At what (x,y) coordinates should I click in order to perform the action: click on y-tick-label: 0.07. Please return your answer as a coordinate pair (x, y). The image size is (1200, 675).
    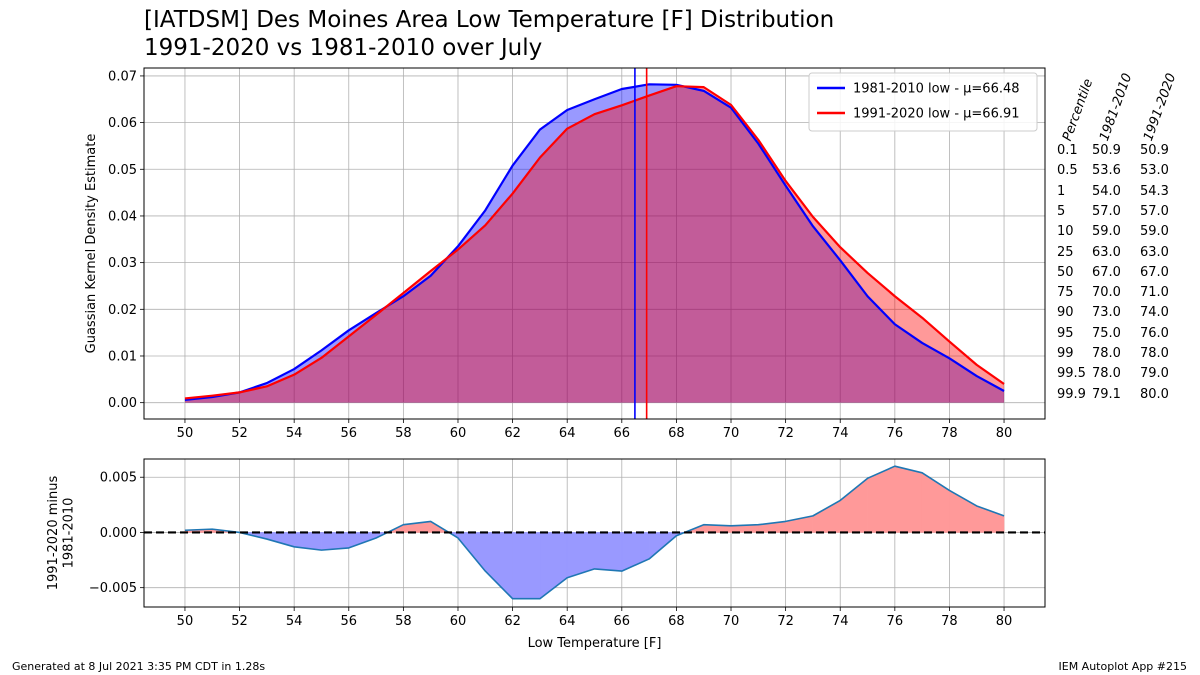
    Looking at the image, I should click on (122, 76).